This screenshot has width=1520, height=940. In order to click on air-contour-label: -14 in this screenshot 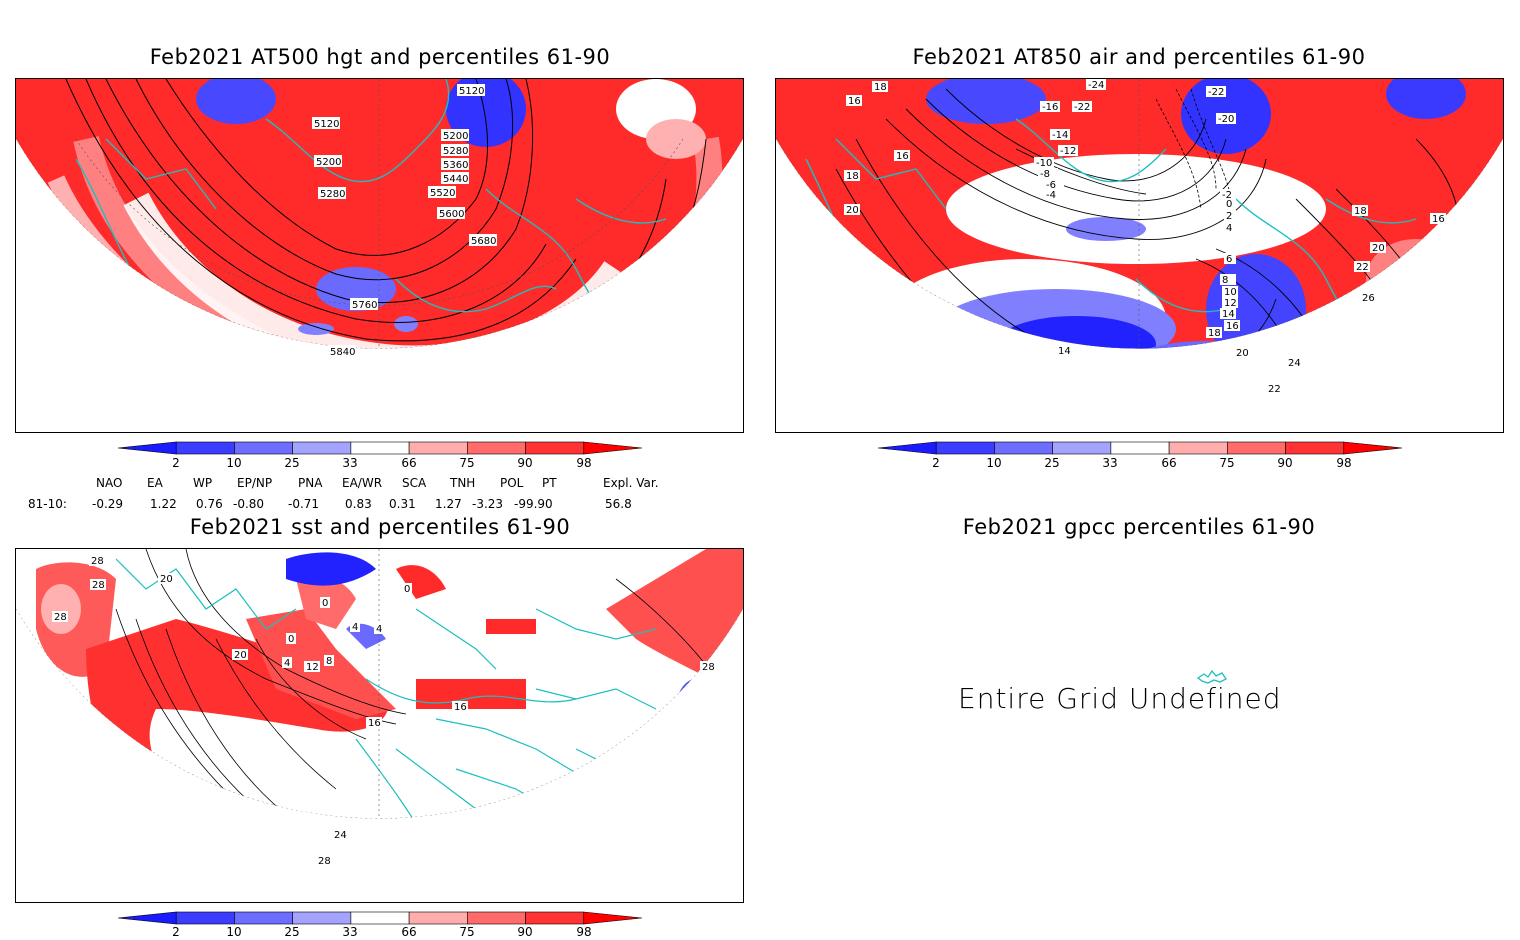, I will do `click(1060, 135)`.